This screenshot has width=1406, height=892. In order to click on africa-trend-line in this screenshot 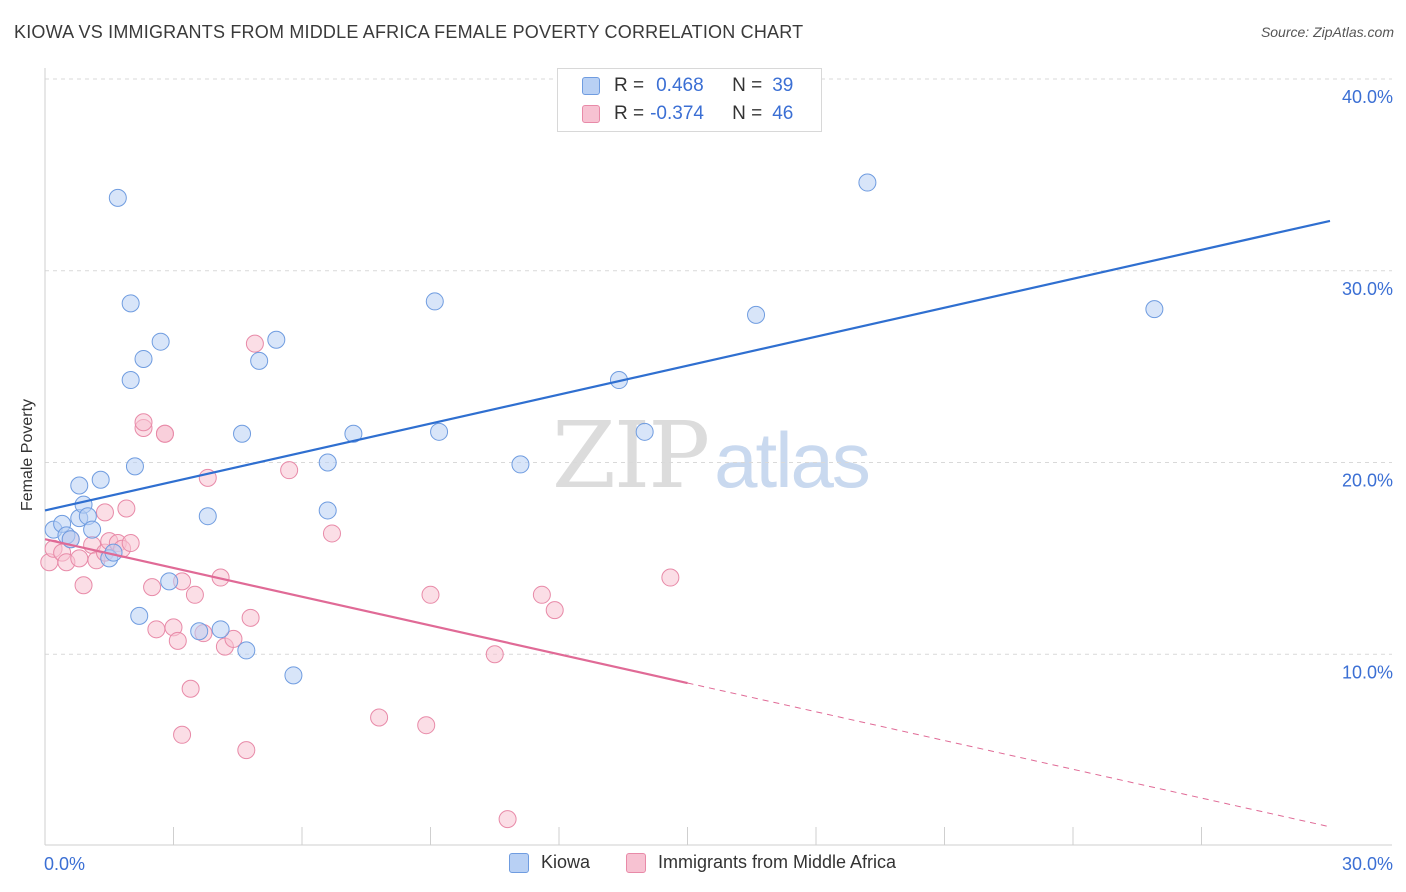, I will do `click(366, 611)`.